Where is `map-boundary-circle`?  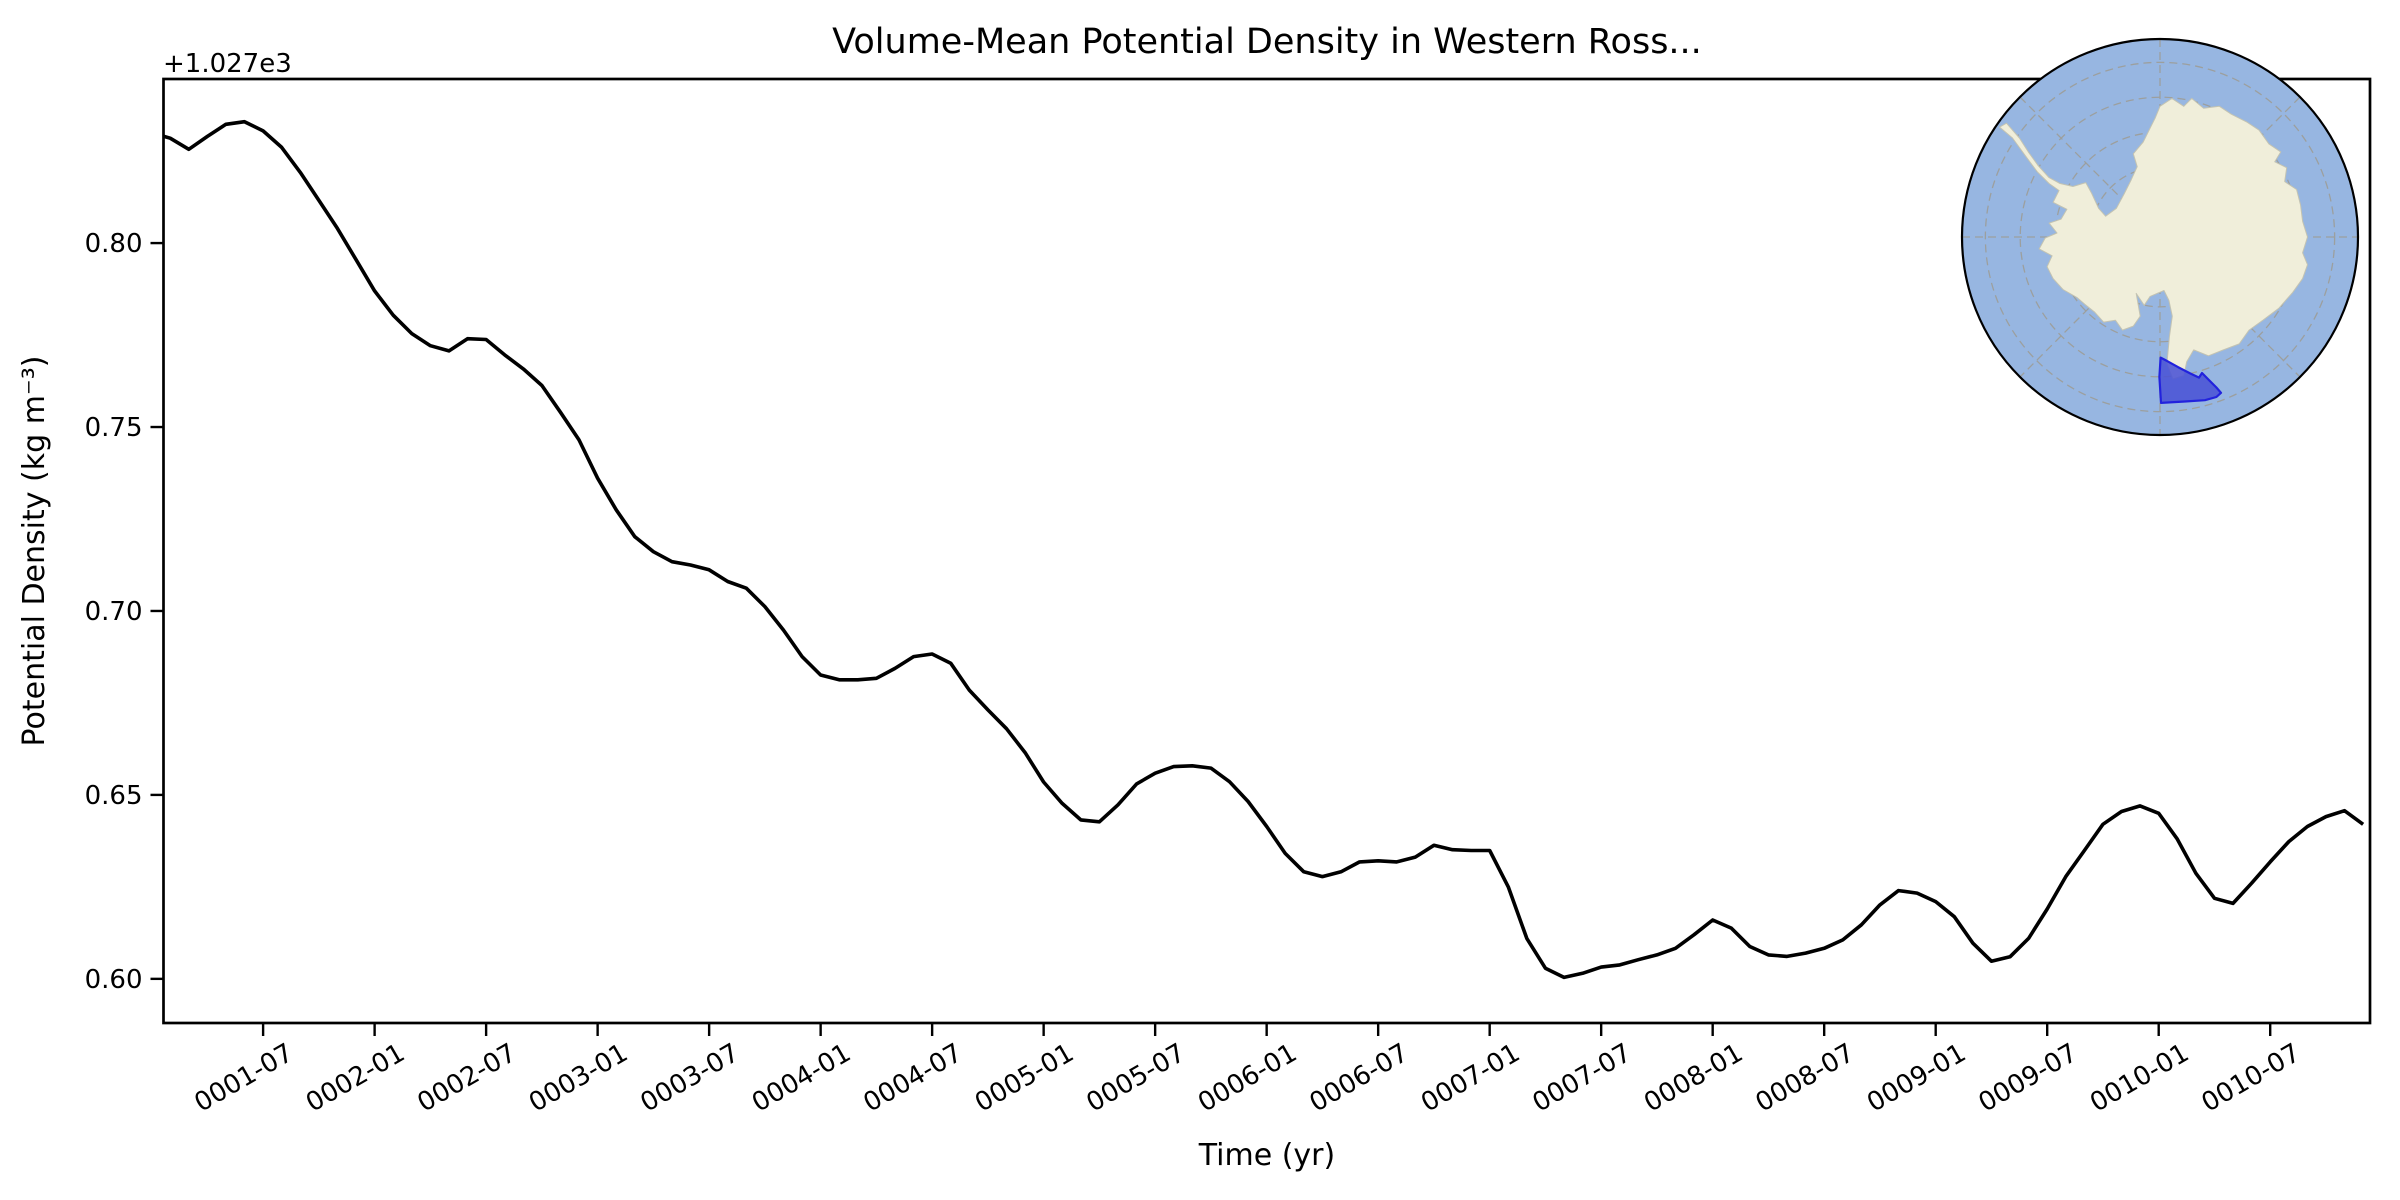
map-boundary-circle is located at coordinates (2160, 237).